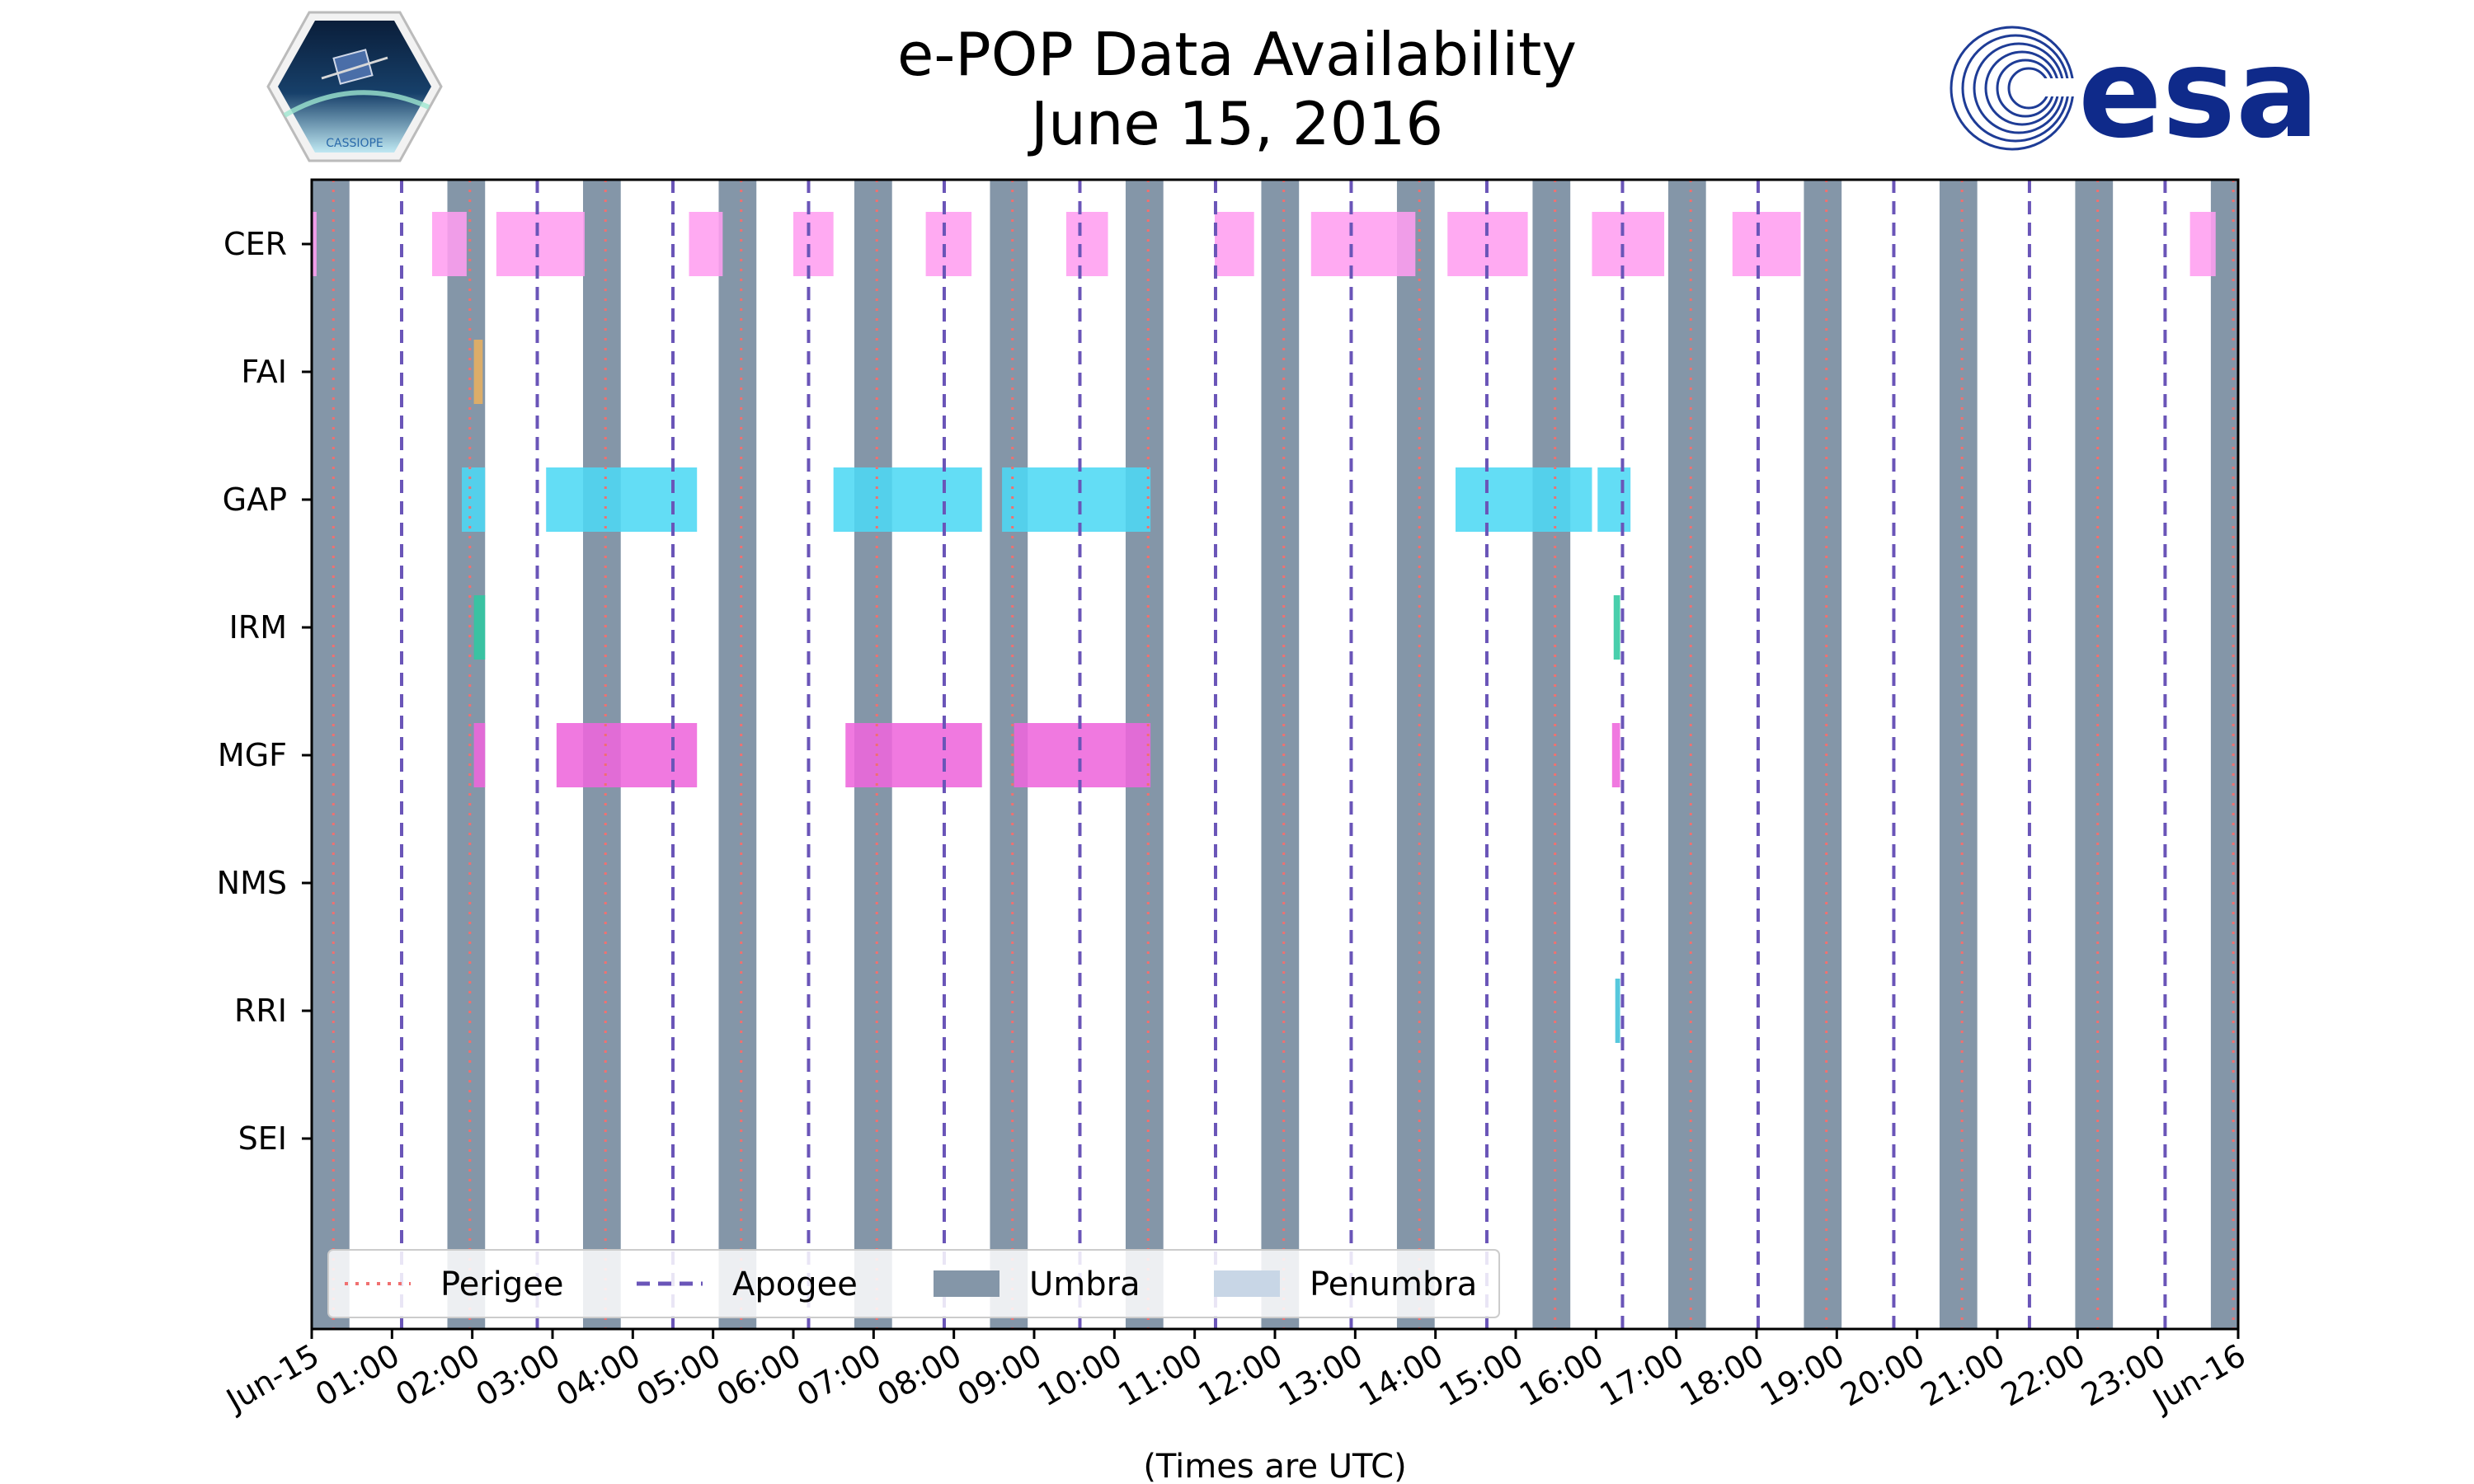  What do you see at coordinates (1274, 1466) in the screenshot?
I see `x-axis-title: (Times are UTC)` at bounding box center [1274, 1466].